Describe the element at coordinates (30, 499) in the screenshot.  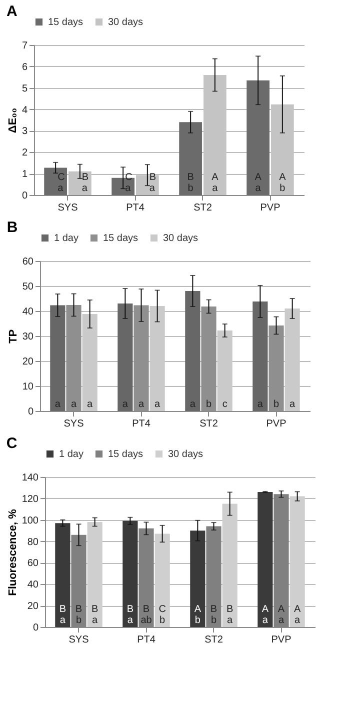
I see `y-tick-label: 120` at that location.